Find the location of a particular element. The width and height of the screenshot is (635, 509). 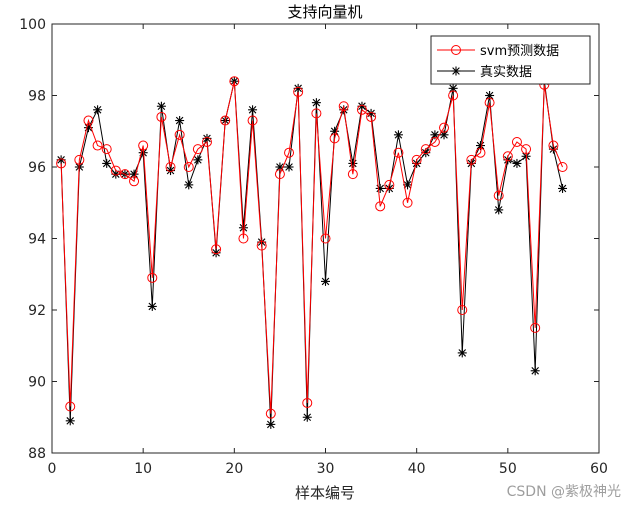

legend-box is located at coordinates (510, 60).